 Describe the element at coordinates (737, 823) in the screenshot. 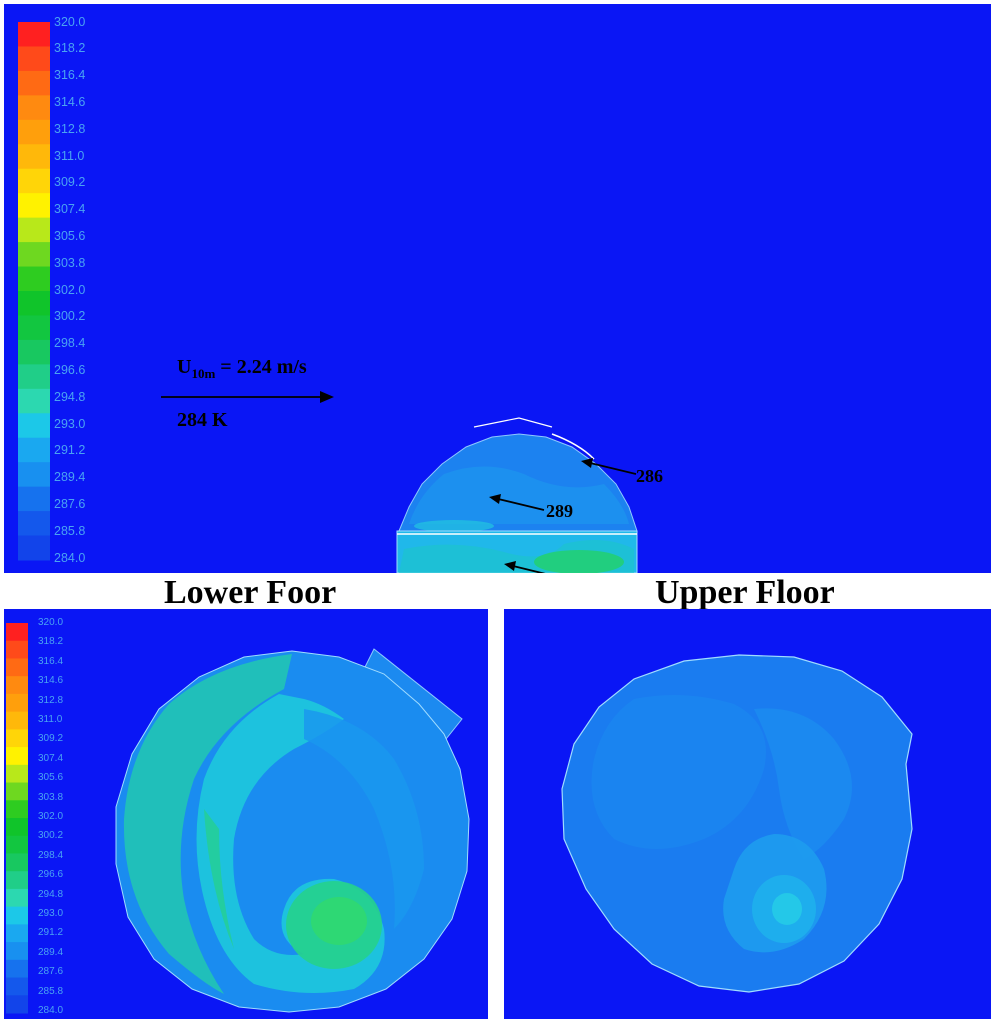

I see `upper-floor-plan` at that location.